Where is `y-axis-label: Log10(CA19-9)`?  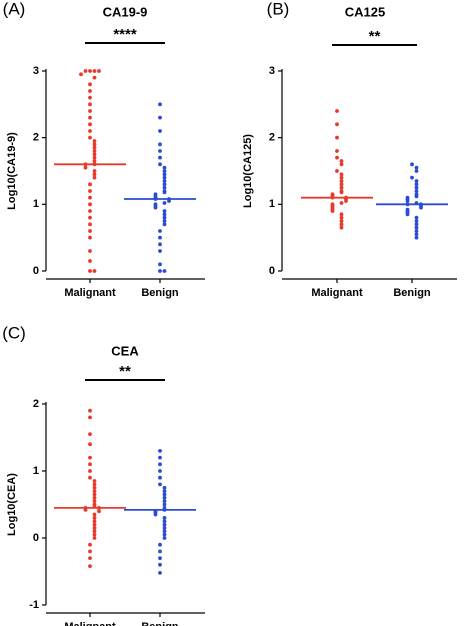 y-axis-label: Log10(CA19-9) is located at coordinates (12, 171).